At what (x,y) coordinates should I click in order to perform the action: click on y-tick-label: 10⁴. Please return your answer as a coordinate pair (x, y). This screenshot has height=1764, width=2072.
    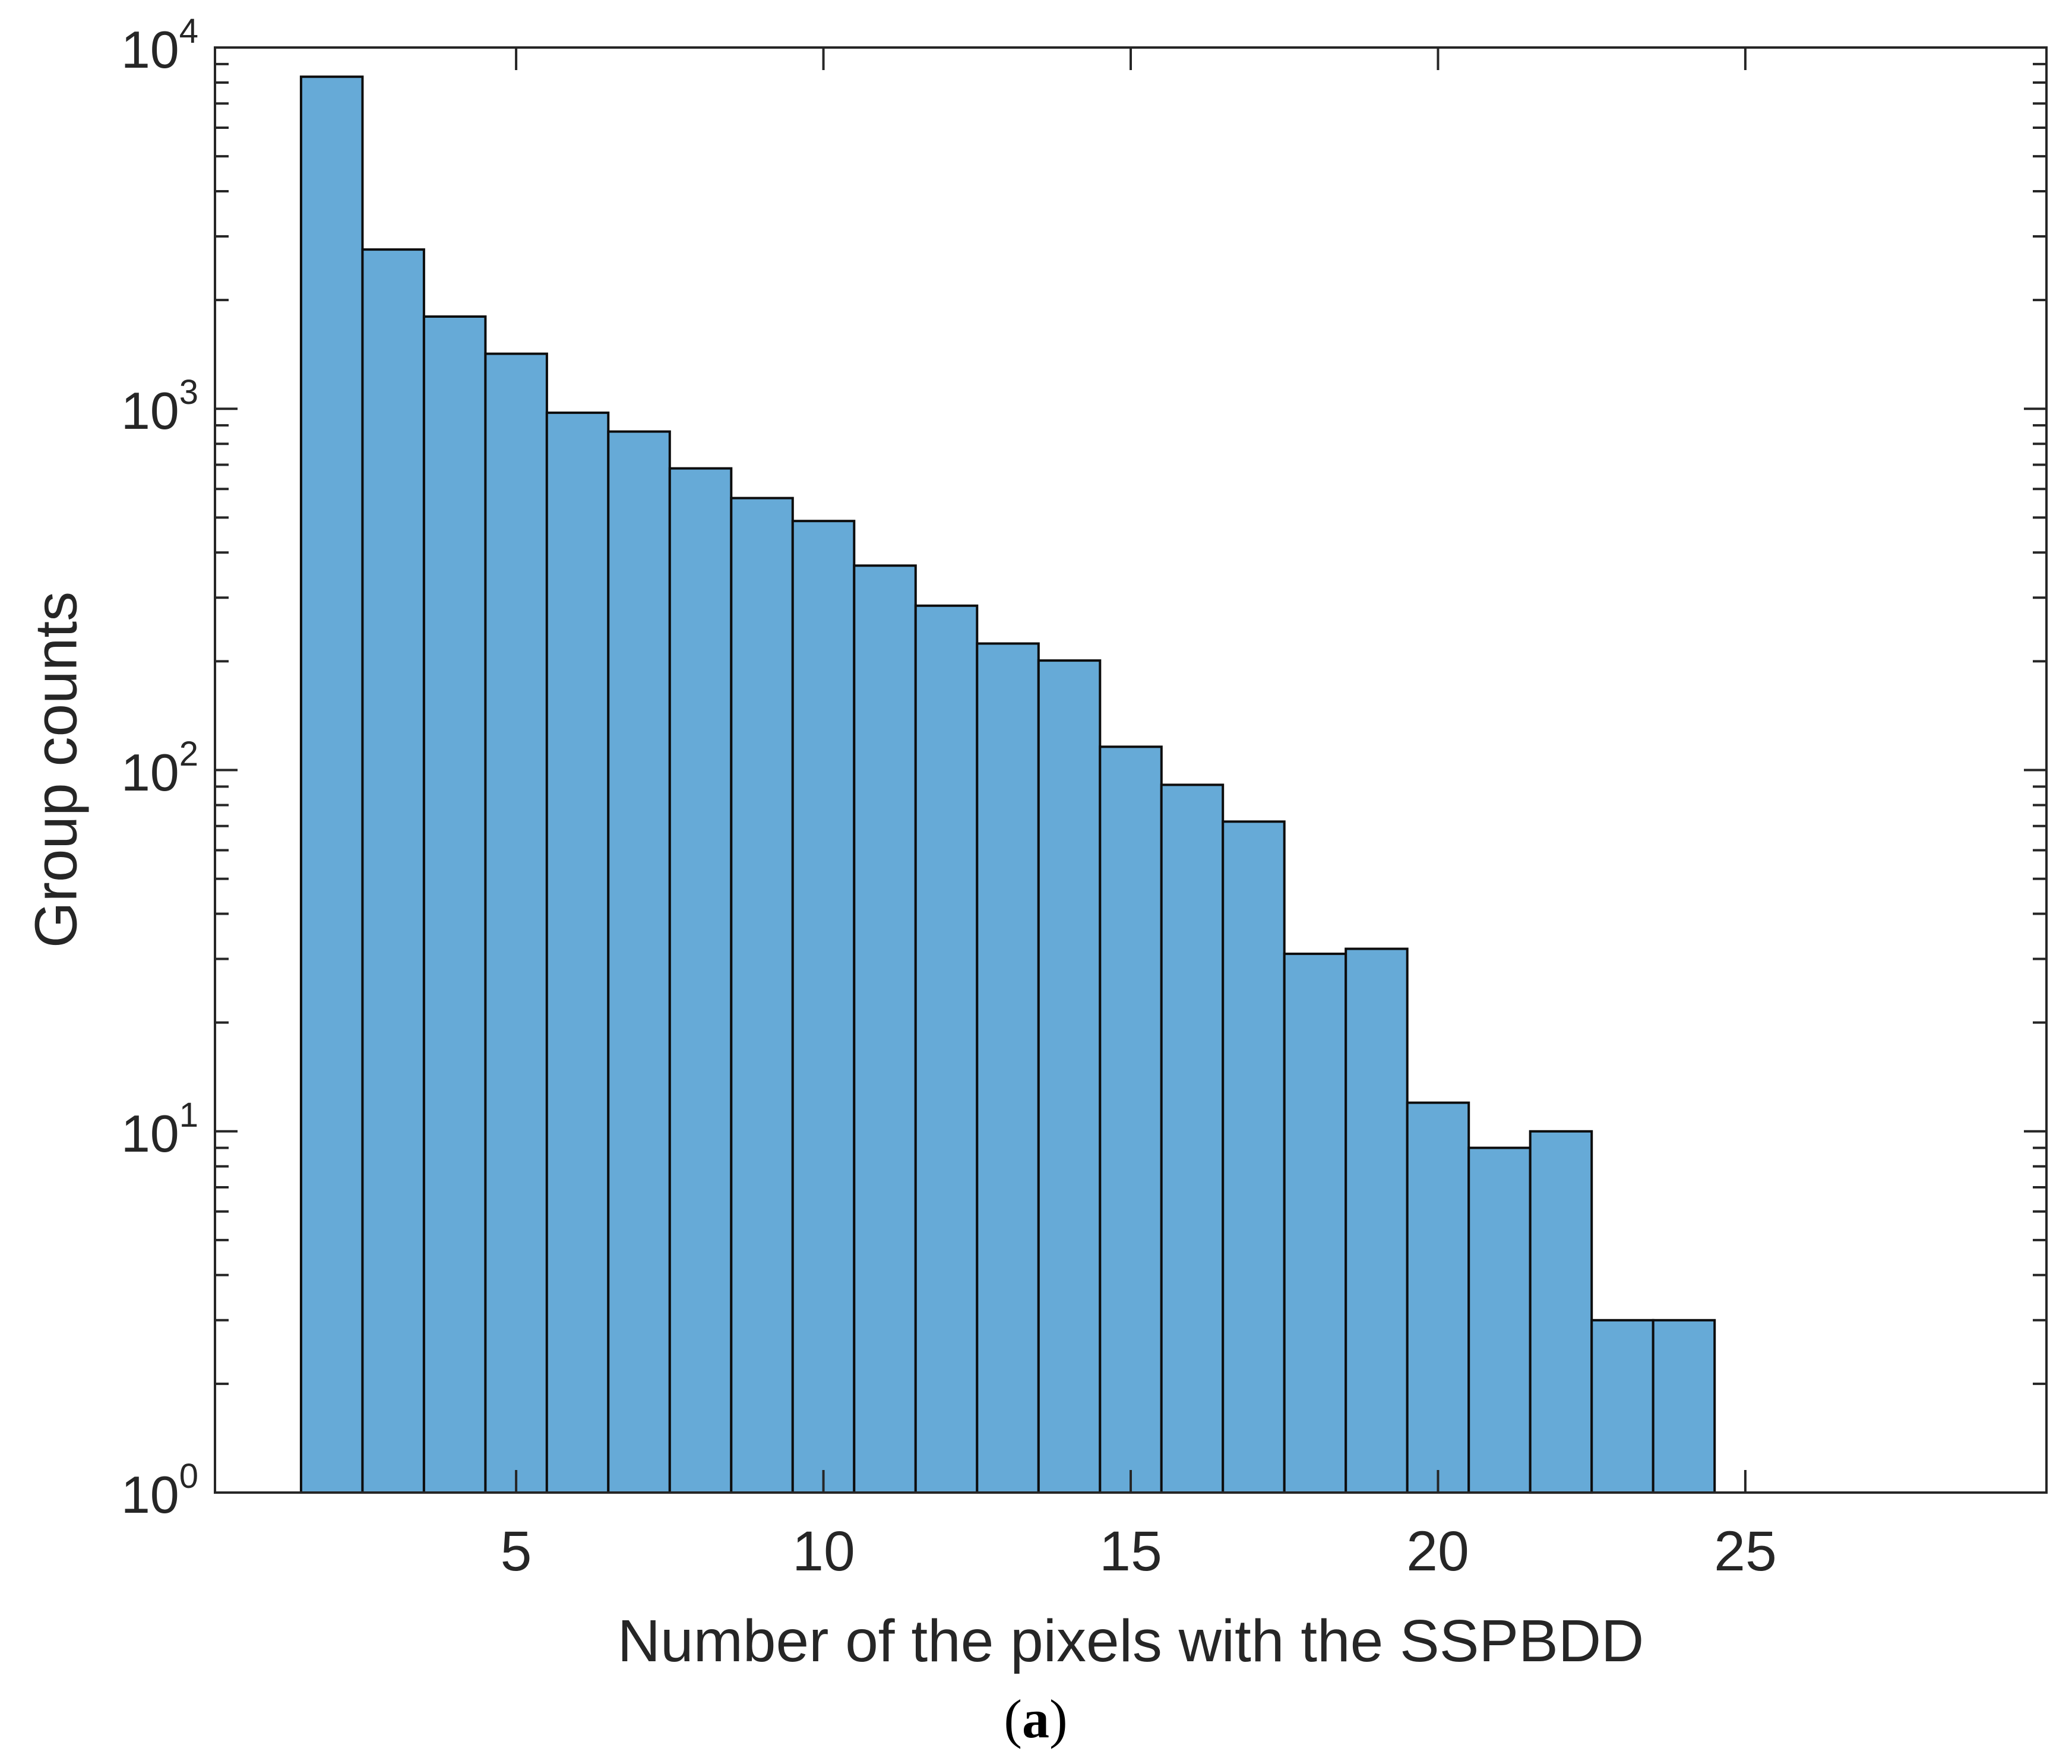
    Looking at the image, I should click on (160, 45).